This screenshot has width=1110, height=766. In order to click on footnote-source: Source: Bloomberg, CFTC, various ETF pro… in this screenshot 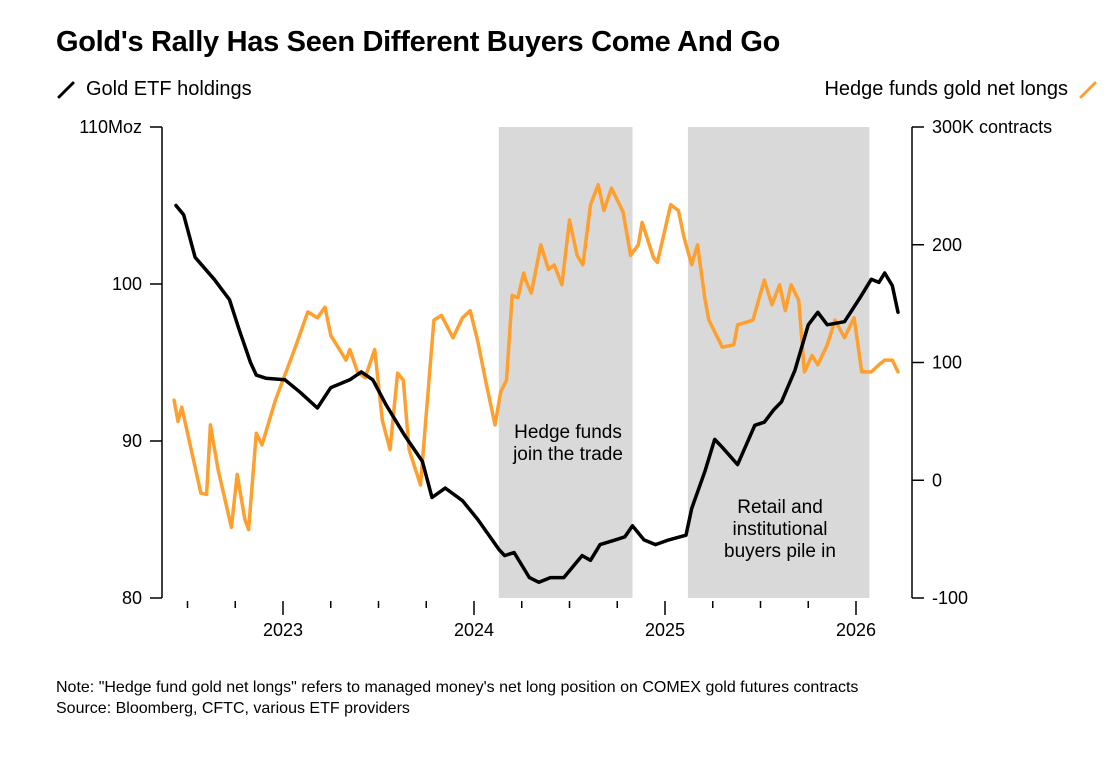, I will do `click(233, 708)`.